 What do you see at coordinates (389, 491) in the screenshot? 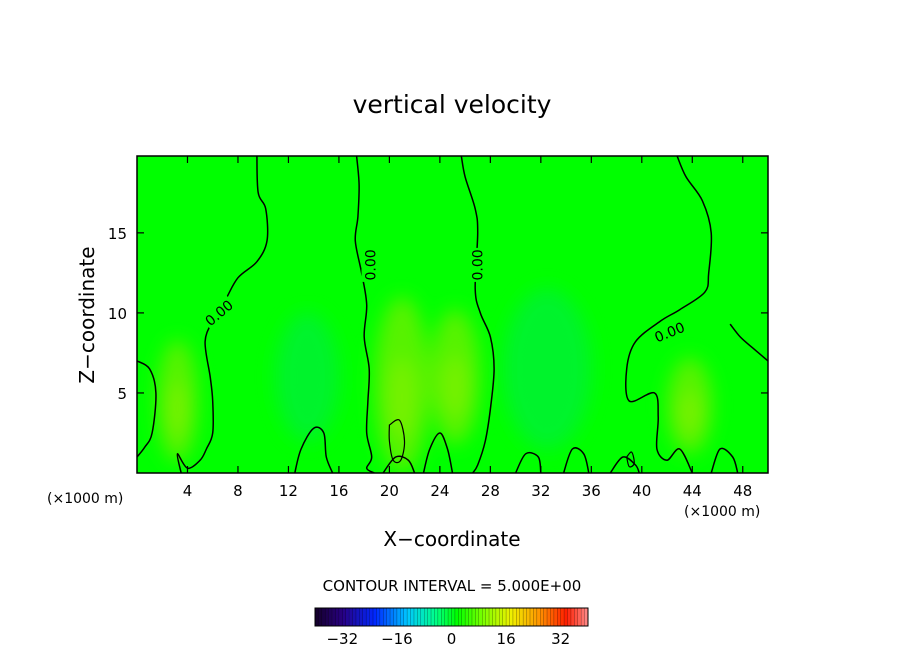
I see `x-tick-label: 20` at bounding box center [389, 491].